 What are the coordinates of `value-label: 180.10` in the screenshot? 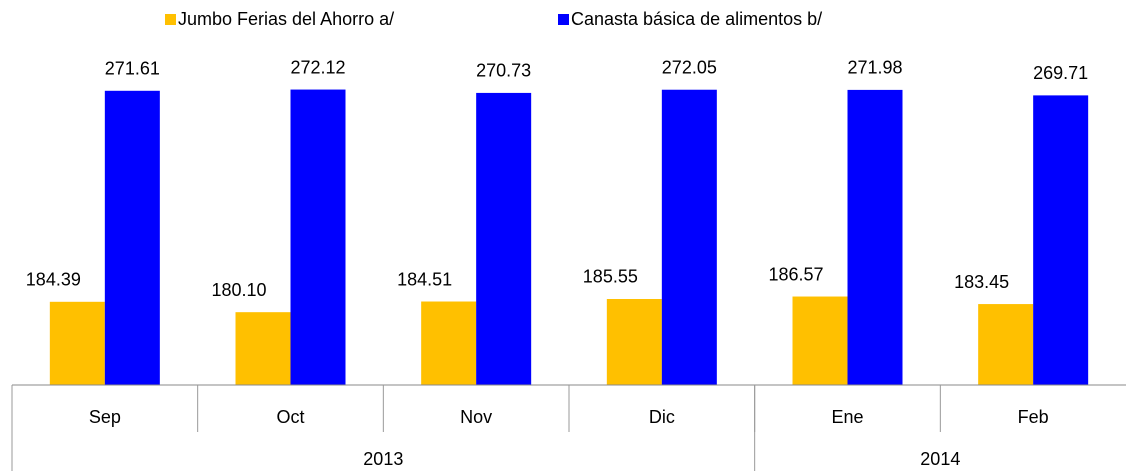 It's located at (238, 290).